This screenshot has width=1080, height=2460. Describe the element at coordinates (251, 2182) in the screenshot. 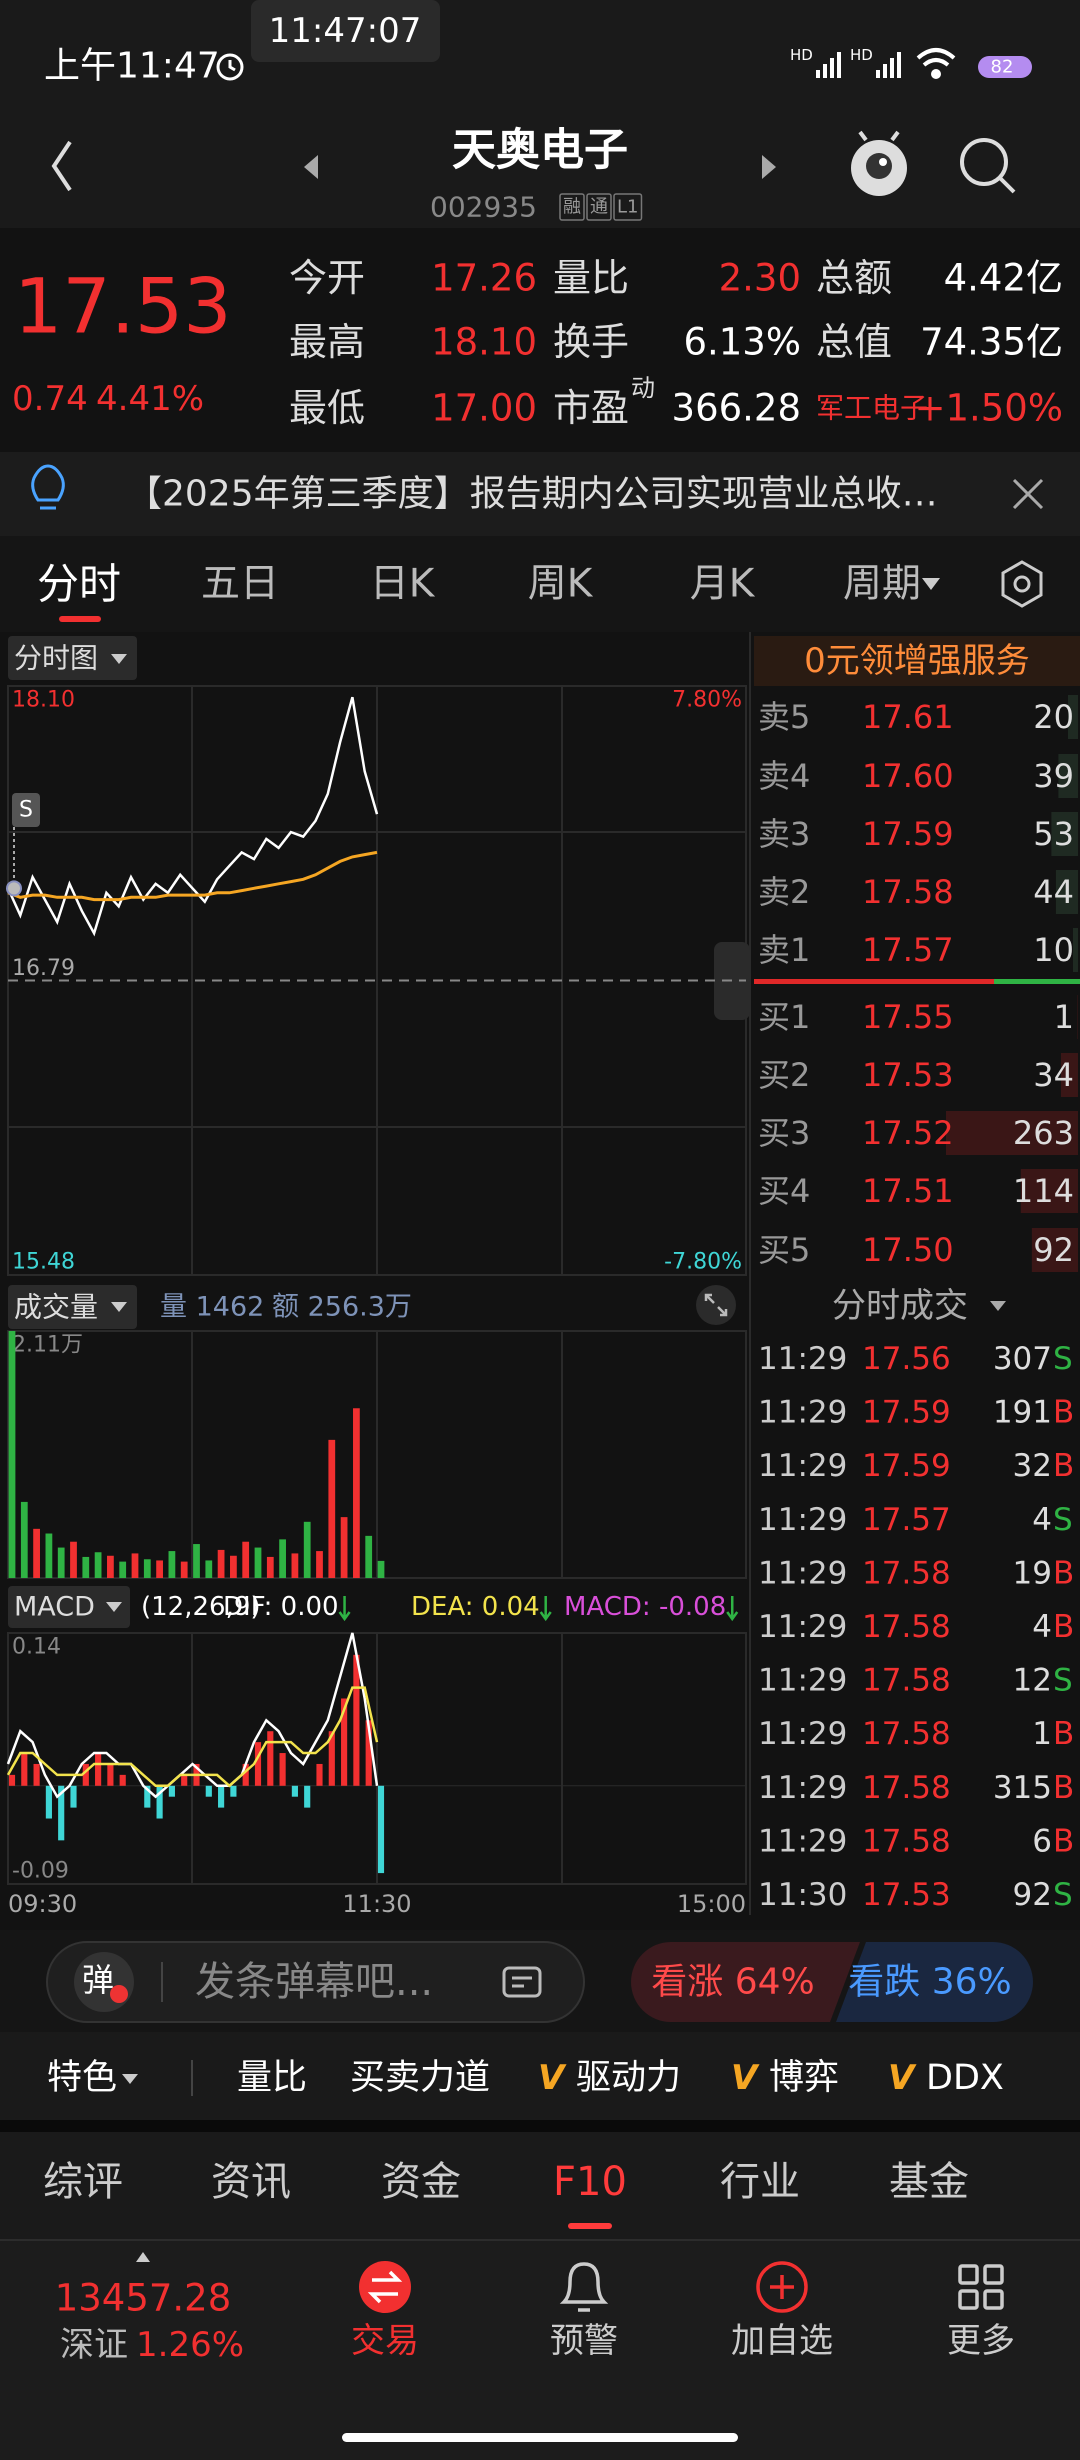

I see `f10-tab: 资讯` at that location.